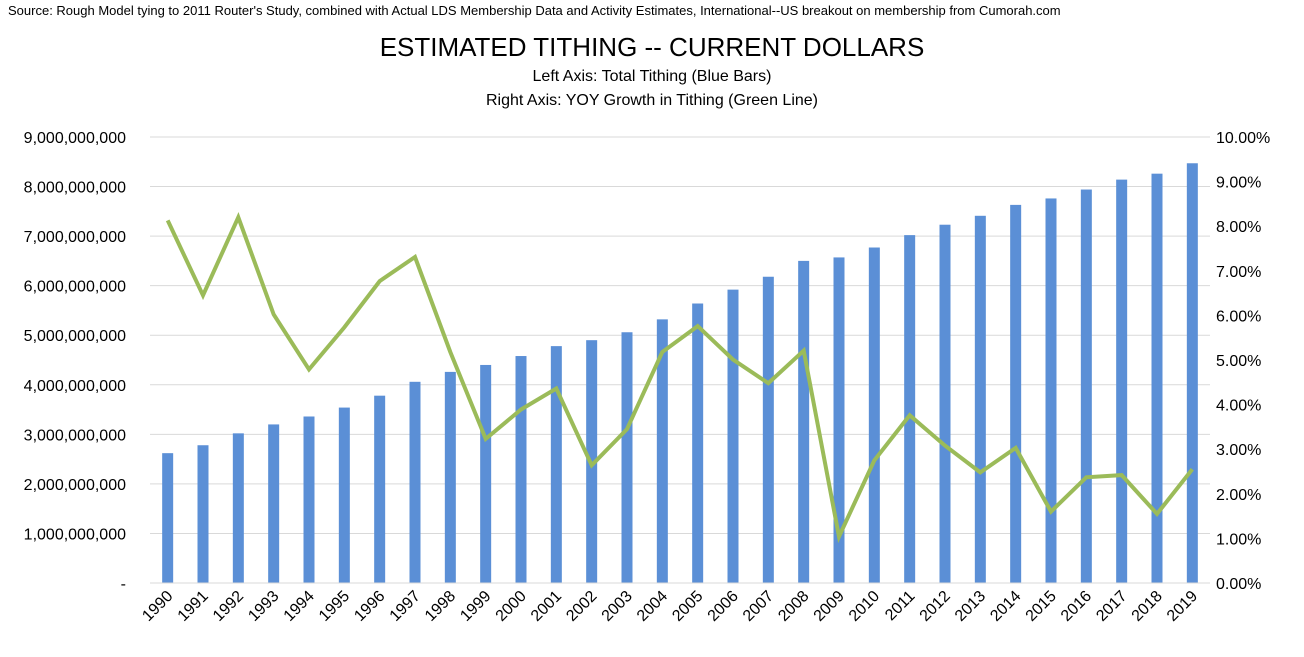 This screenshot has height=657, width=1304. I want to click on right-axis-tick-label: 4.00%, so click(1238, 406).